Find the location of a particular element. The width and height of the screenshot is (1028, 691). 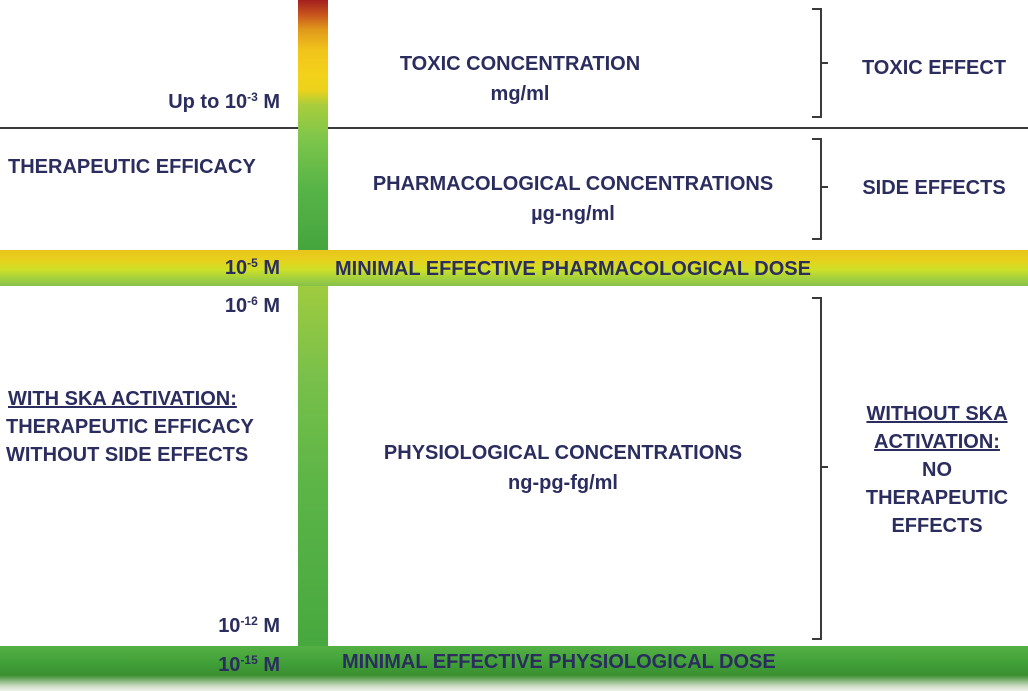

concentration-gradient-bar-top is located at coordinates (313, 125).